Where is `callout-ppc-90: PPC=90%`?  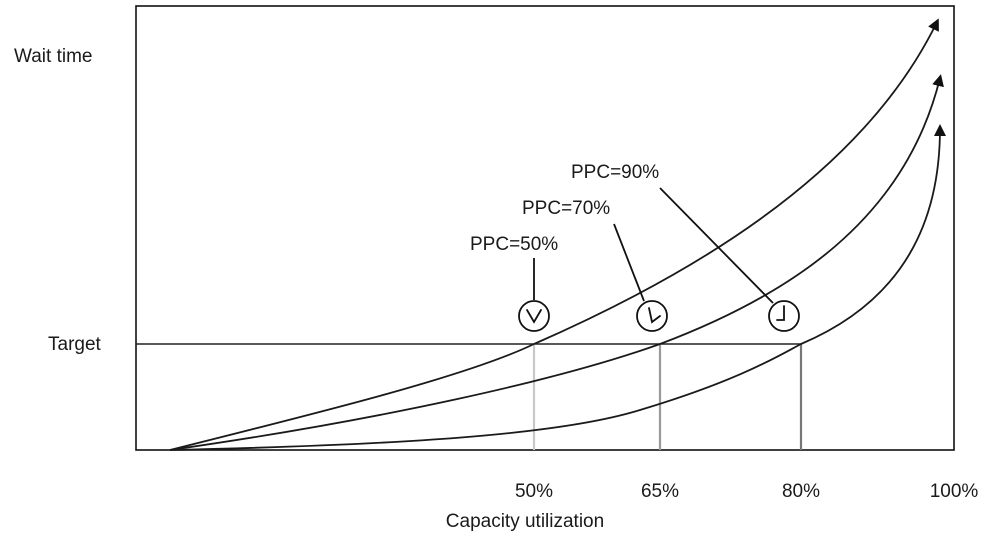
callout-ppc-90: PPC=90% is located at coordinates (615, 172).